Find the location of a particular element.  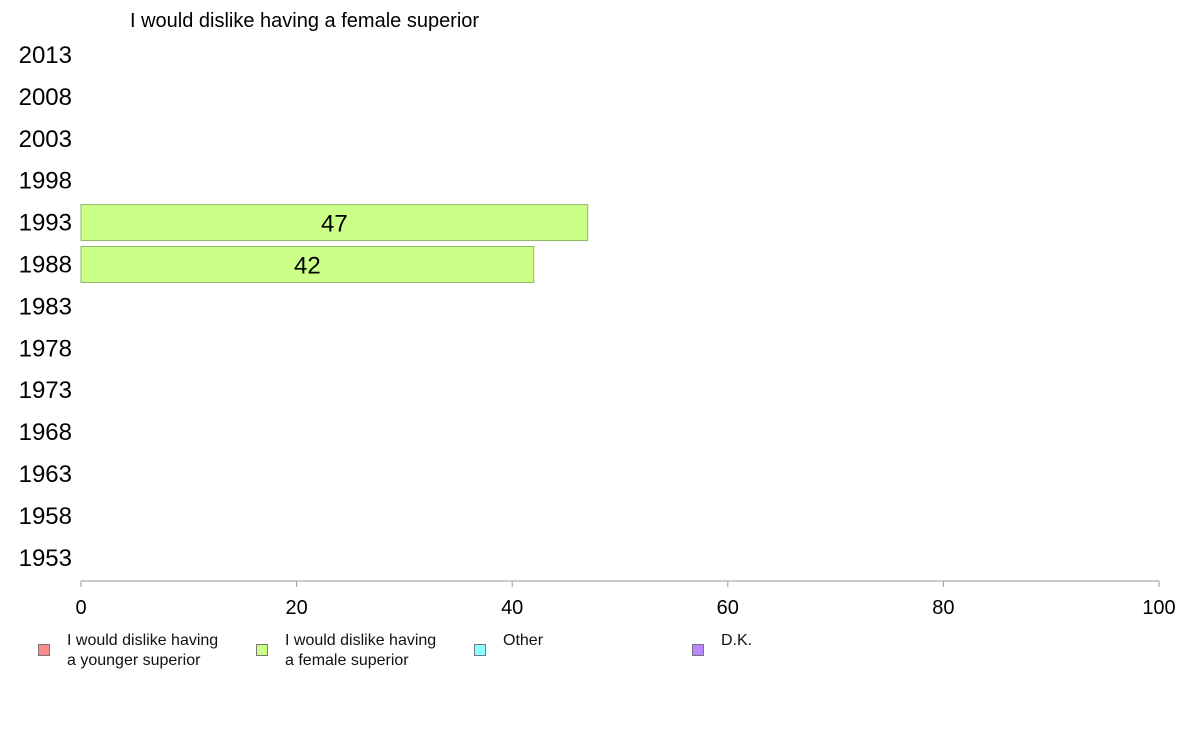

category-label: 1988 is located at coordinates (45, 265).